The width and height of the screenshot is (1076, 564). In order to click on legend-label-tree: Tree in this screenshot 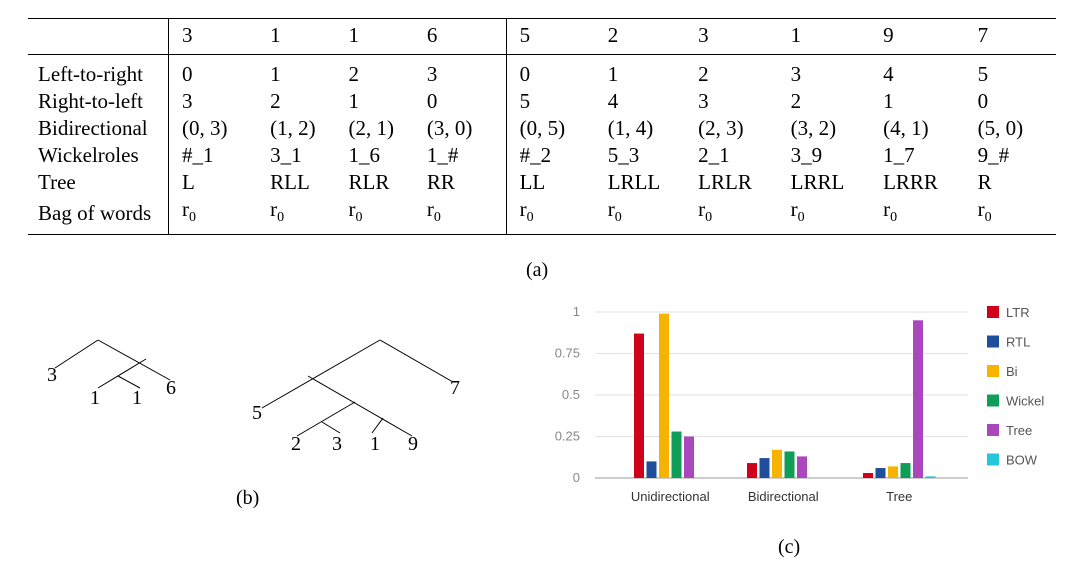, I will do `click(1019, 430)`.